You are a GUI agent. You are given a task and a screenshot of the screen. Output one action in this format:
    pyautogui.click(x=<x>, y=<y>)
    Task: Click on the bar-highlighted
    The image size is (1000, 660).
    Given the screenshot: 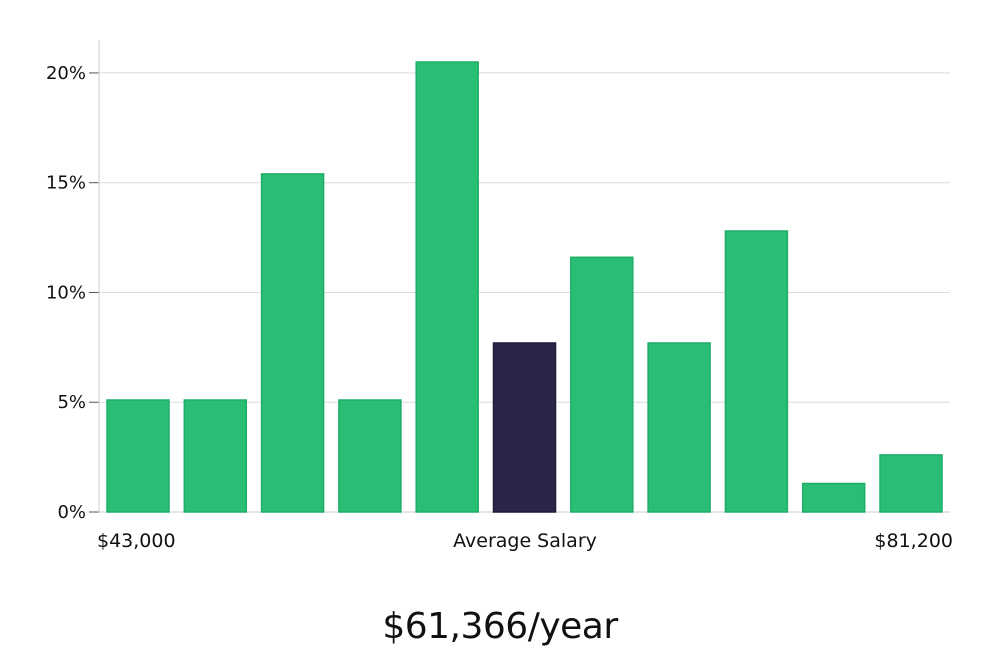 What is the action you would take?
    pyautogui.click(x=524, y=427)
    